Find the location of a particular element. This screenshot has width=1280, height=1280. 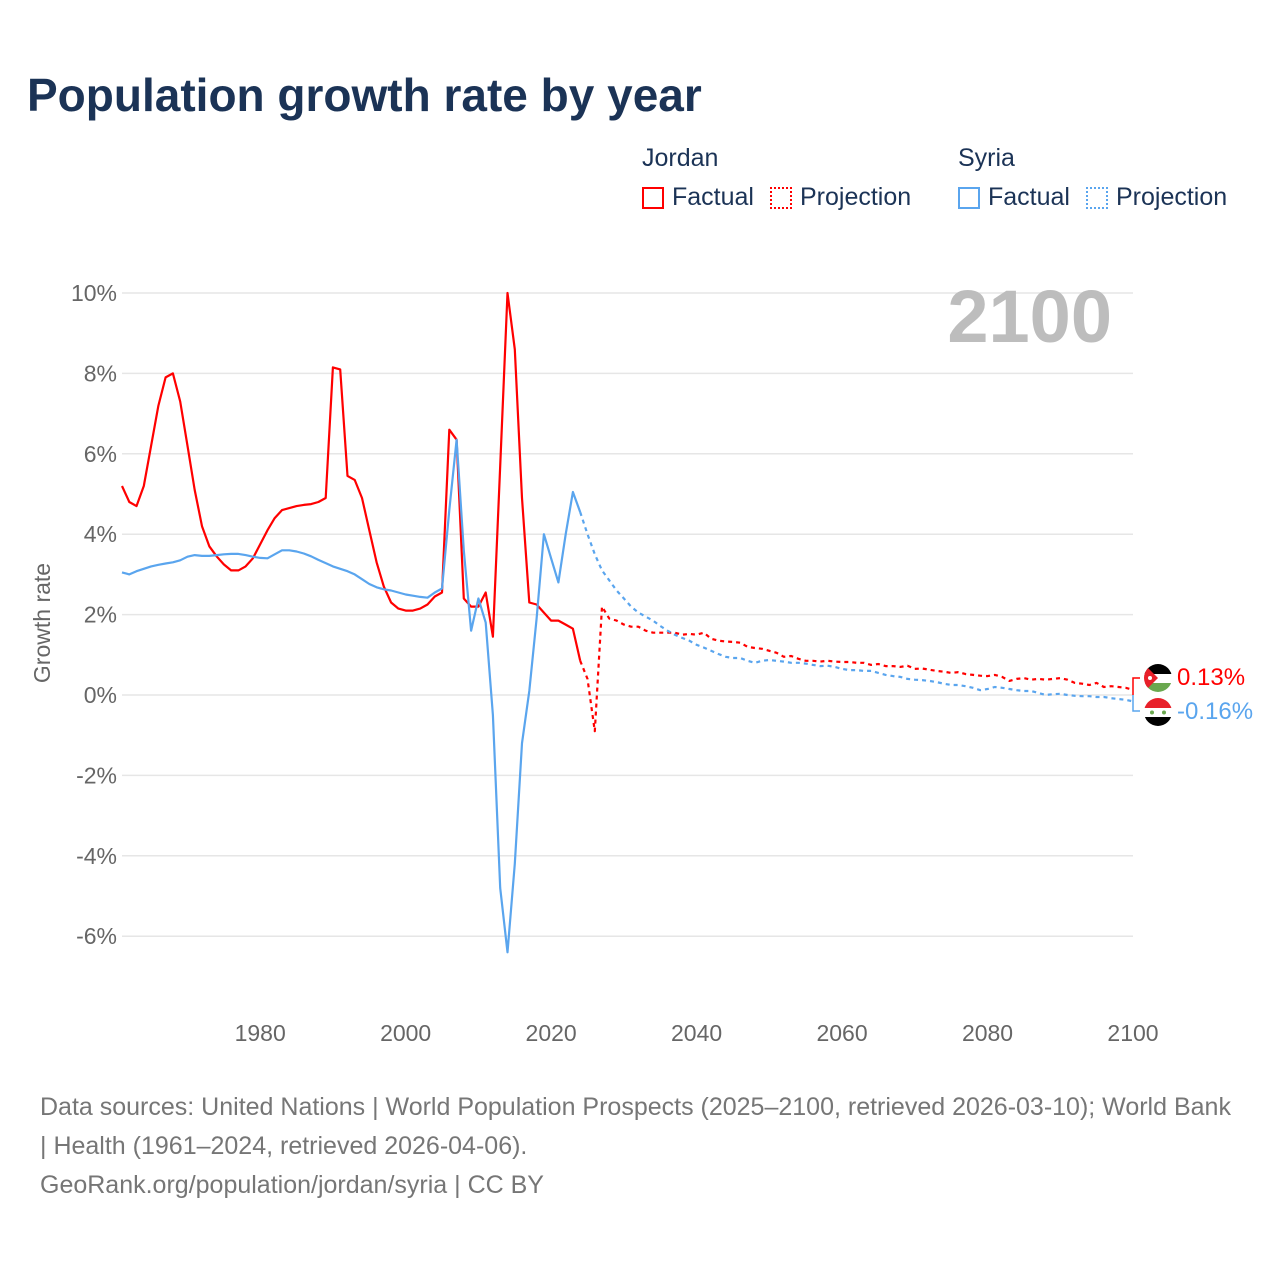

legend-jordan: Jordan Factual Projection is located at coordinates (784, 178).